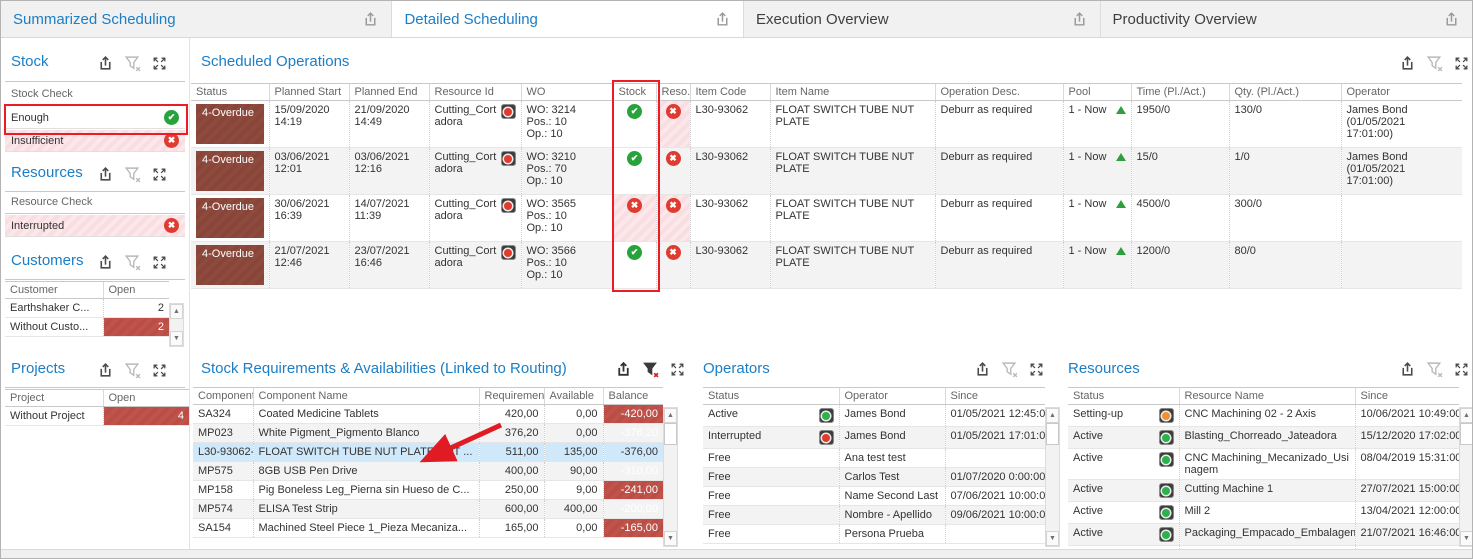 This screenshot has width=1473, height=559. I want to click on tab-execution-overview: Execution Overview, so click(922, 19).